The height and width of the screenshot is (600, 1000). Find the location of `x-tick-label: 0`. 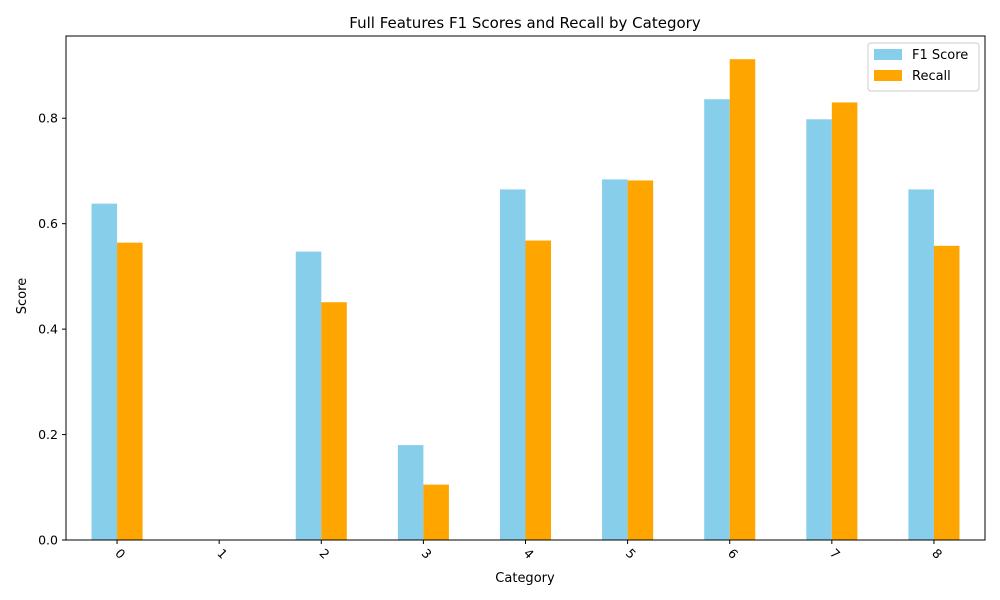

x-tick-label: 0 is located at coordinates (120, 554).